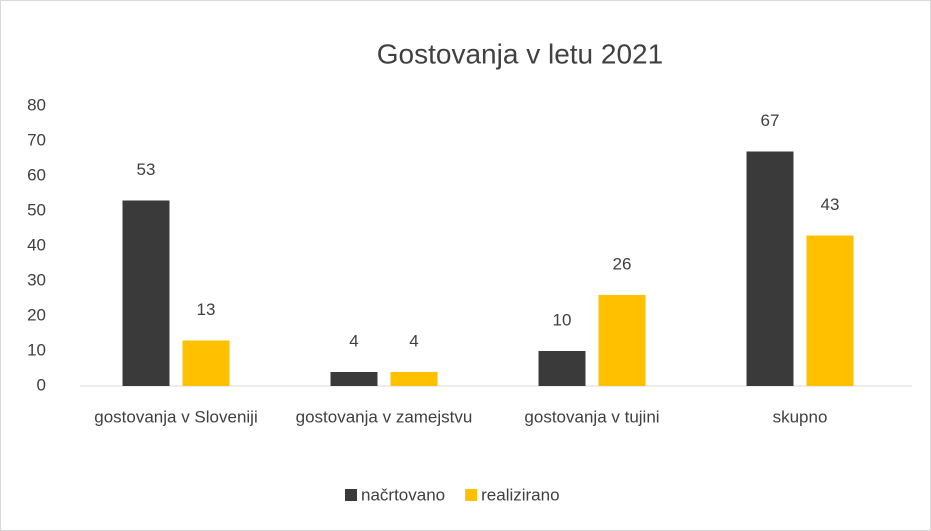 This screenshot has width=931, height=531. What do you see at coordinates (36, 104) in the screenshot?
I see `y-tick-label: 80` at bounding box center [36, 104].